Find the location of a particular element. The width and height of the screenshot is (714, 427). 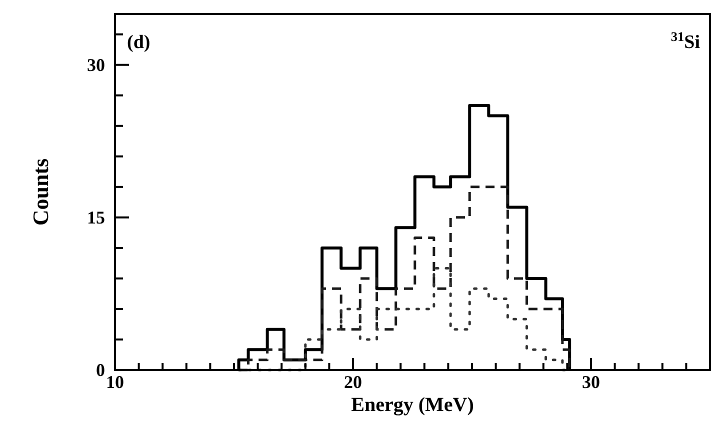

y-tick-label: 15 is located at coordinates (96, 217).